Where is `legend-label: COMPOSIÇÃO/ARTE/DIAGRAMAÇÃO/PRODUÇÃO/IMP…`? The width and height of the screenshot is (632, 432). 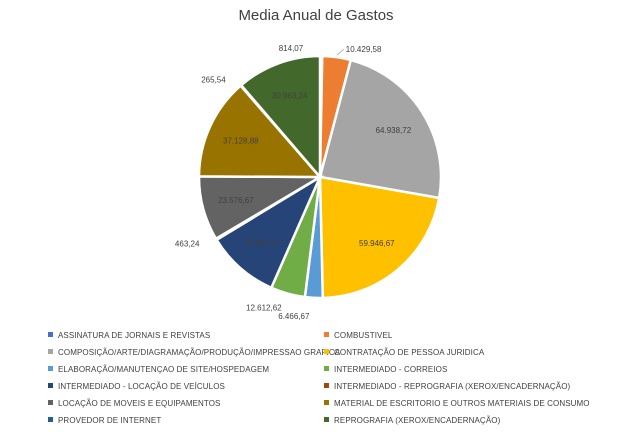 legend-label: COMPOSIÇÃO/ARTE/DIAGRAMAÇÃO/PRODUÇÃO/IMP… is located at coordinates (199, 352).